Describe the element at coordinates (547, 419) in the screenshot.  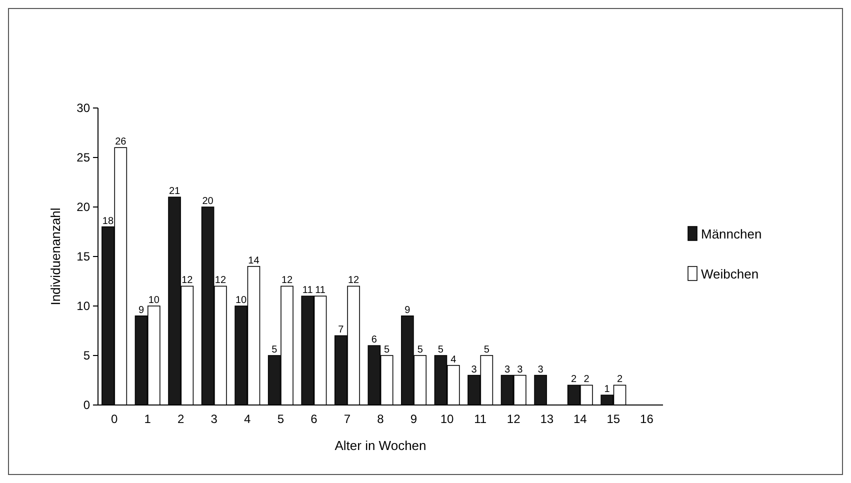
I see `x-tick-label: 13` at that location.